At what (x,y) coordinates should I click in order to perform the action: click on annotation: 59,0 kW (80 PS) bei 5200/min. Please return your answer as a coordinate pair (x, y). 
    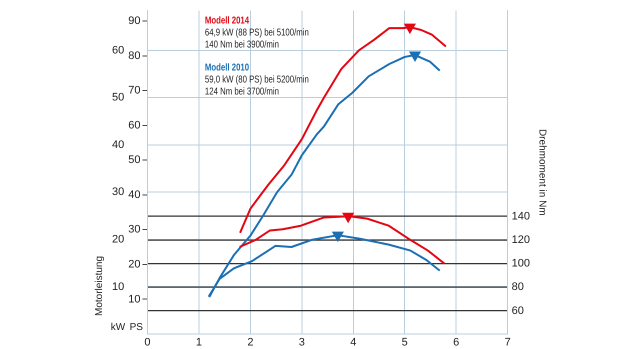
    Looking at the image, I should click on (256, 79).